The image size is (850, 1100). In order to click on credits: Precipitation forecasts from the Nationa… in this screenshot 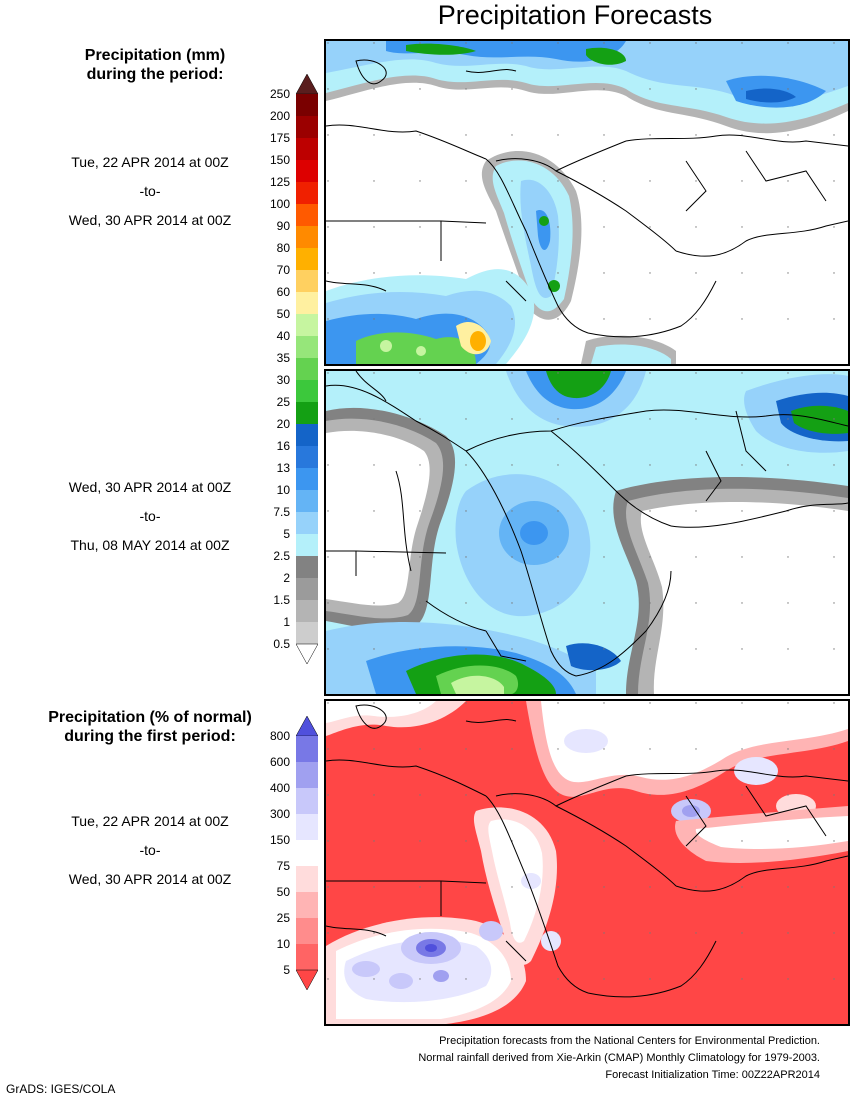, I will do `click(540, 1058)`.